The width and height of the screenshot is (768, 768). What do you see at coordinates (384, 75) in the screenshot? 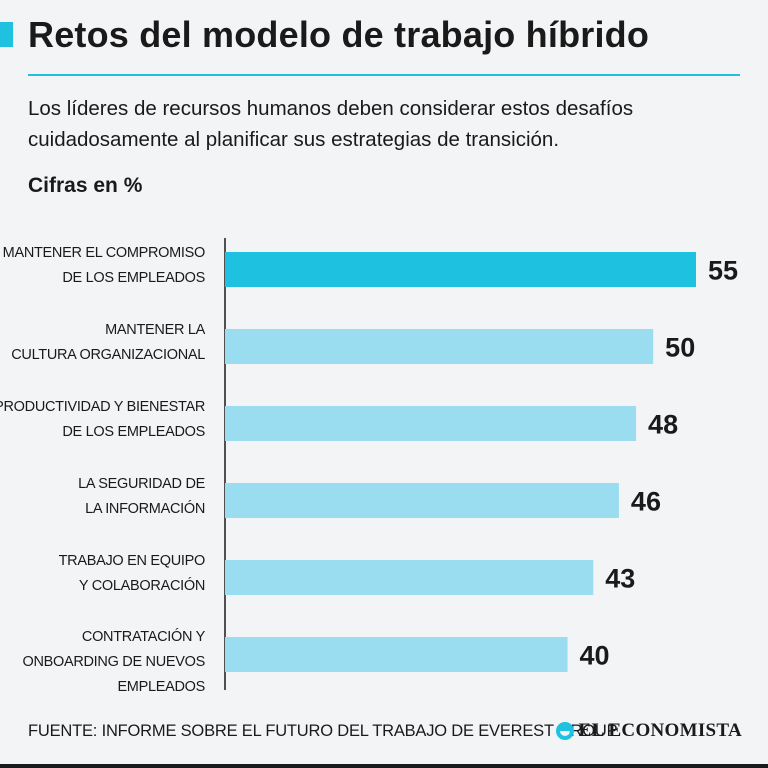
I see `title-divider` at bounding box center [384, 75].